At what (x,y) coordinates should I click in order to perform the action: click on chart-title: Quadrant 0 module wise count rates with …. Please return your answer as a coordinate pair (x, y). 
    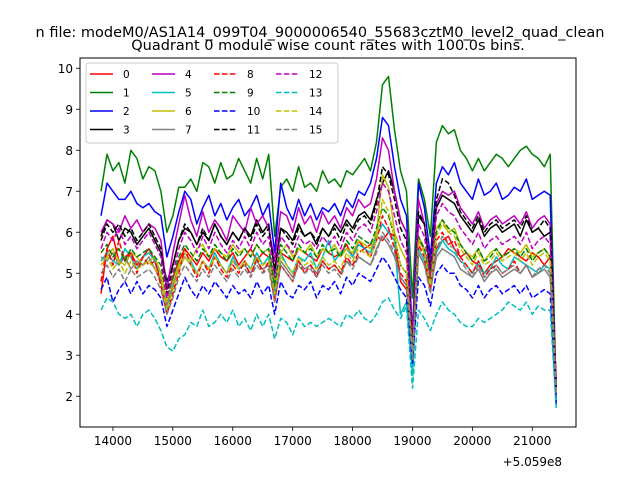
    Looking at the image, I should click on (328, 46).